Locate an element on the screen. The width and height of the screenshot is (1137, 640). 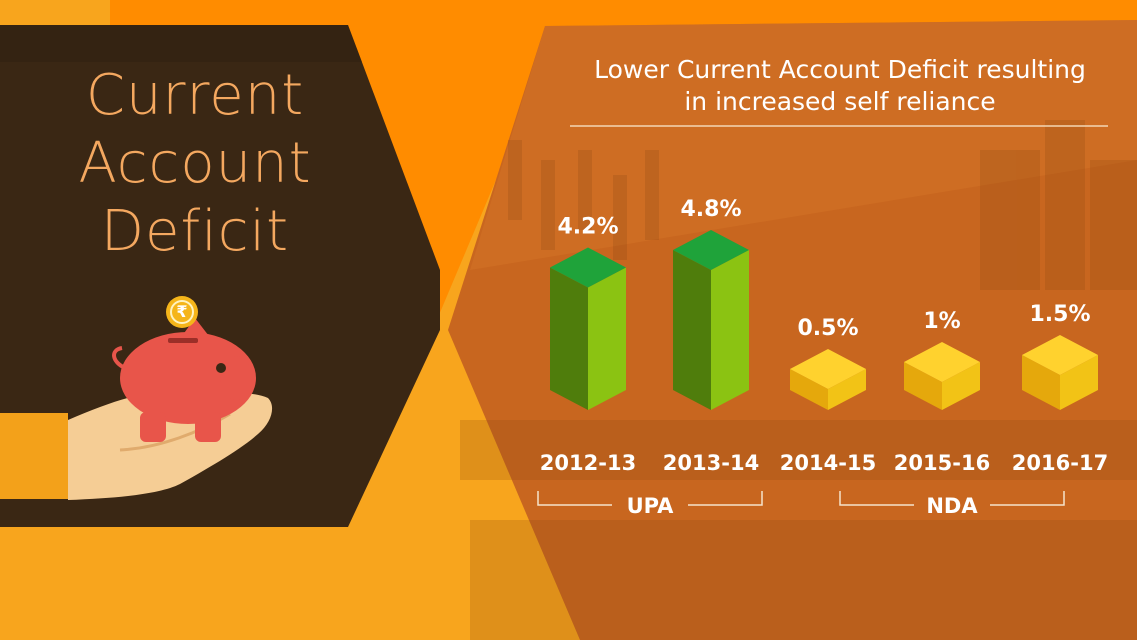
rupee-symbol: ₹ is located at coordinates (182, 311).